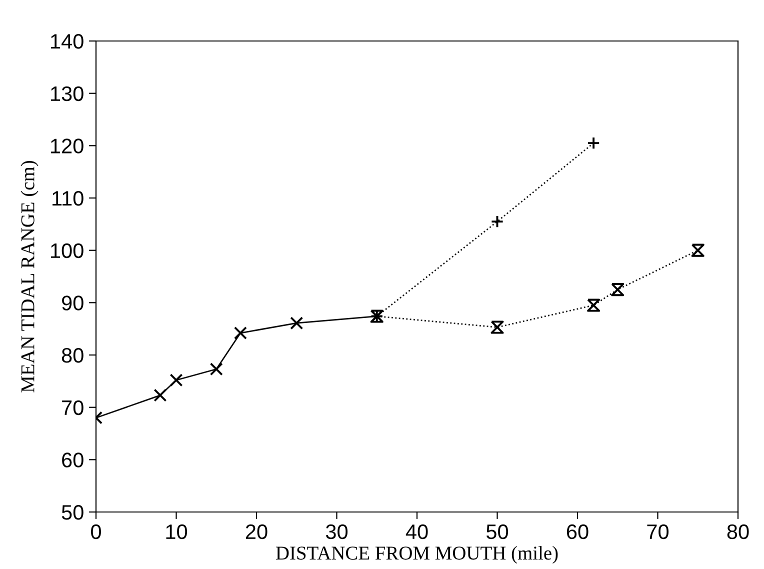  What do you see at coordinates (257, 532) in the screenshot?
I see `x-tick-label: 20` at bounding box center [257, 532].